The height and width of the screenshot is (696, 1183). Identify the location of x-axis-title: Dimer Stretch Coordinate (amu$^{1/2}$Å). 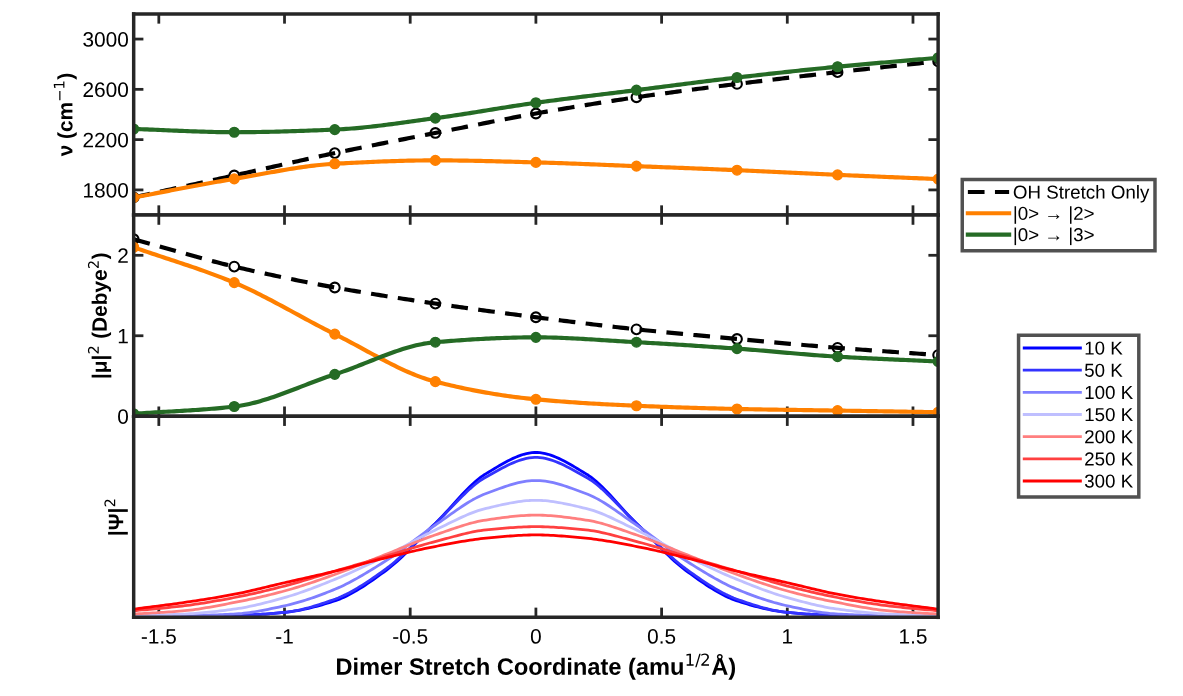
(536, 666).